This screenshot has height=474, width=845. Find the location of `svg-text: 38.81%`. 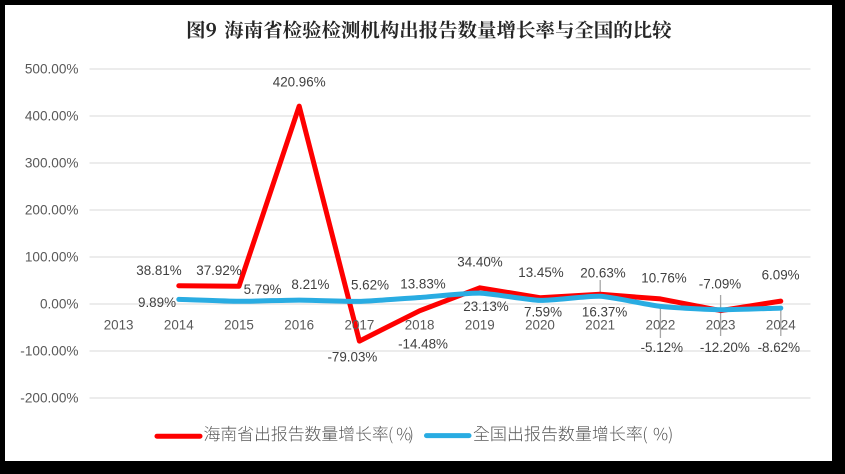

svg-text: 38.81% is located at coordinates (159, 270).